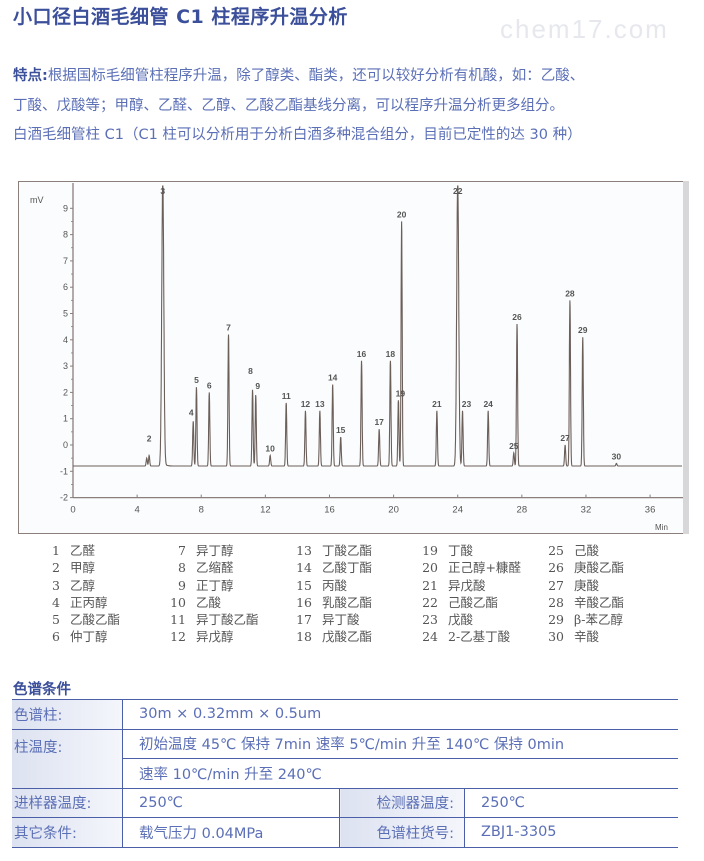  What do you see at coordinates (467, 404) in the screenshot?
I see `peak-label: 23` at bounding box center [467, 404].